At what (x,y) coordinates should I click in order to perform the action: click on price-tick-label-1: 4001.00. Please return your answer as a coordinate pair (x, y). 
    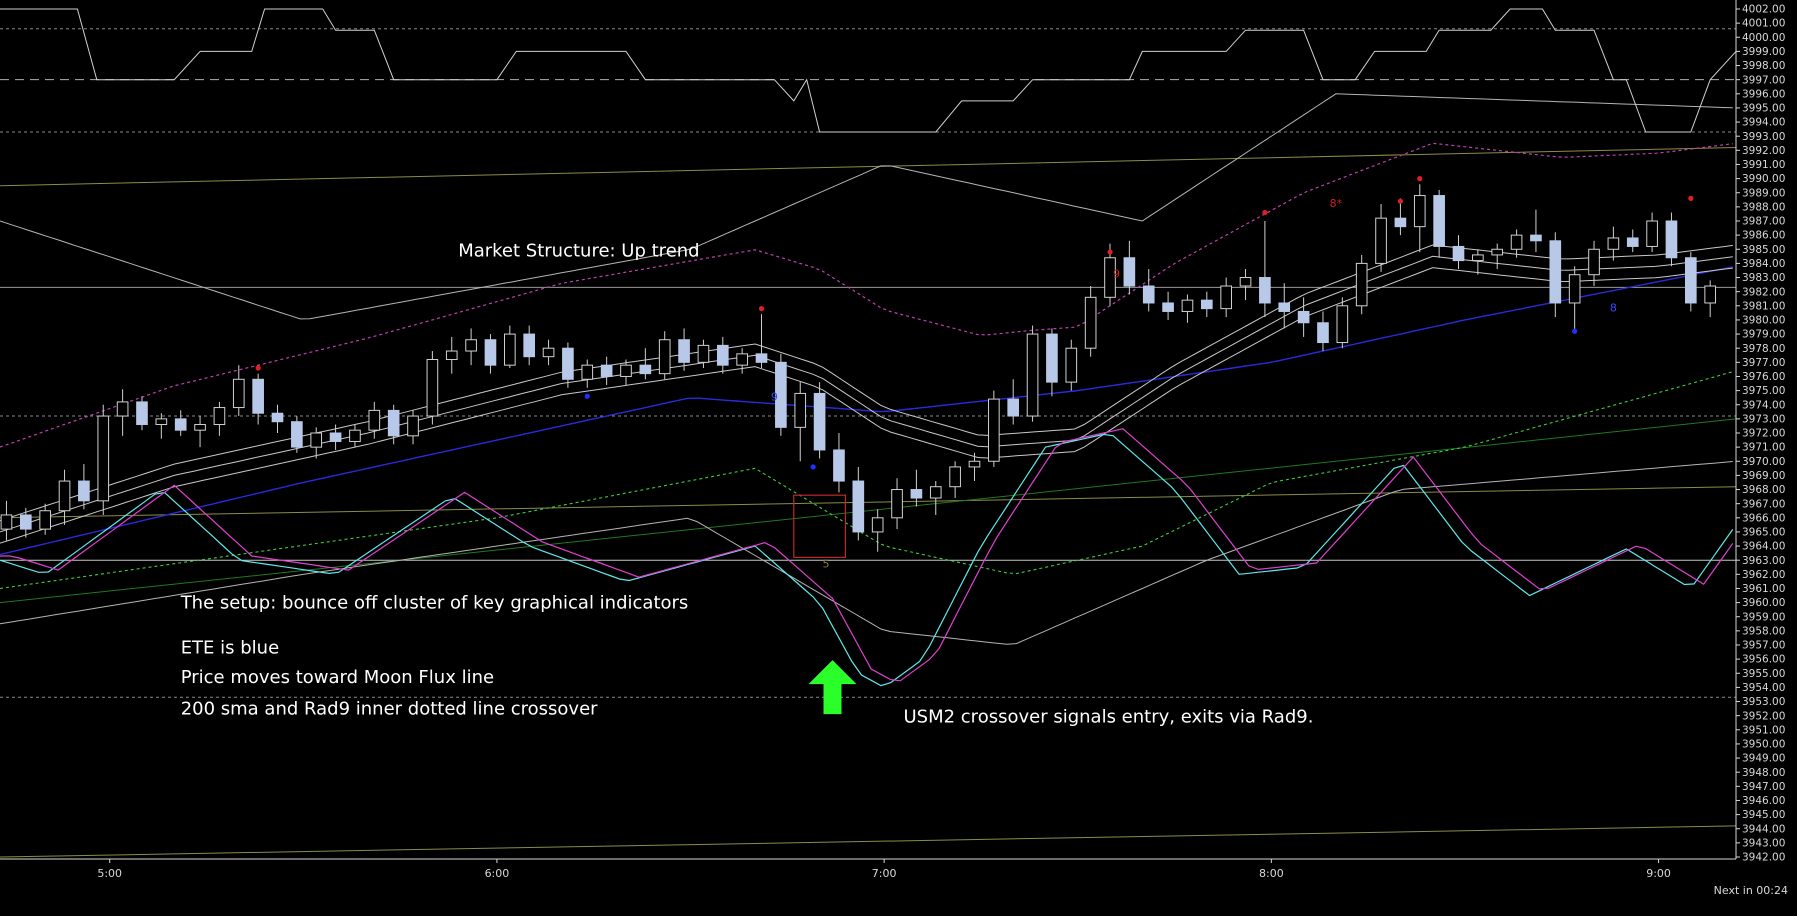
    Looking at the image, I should click on (1763, 24).